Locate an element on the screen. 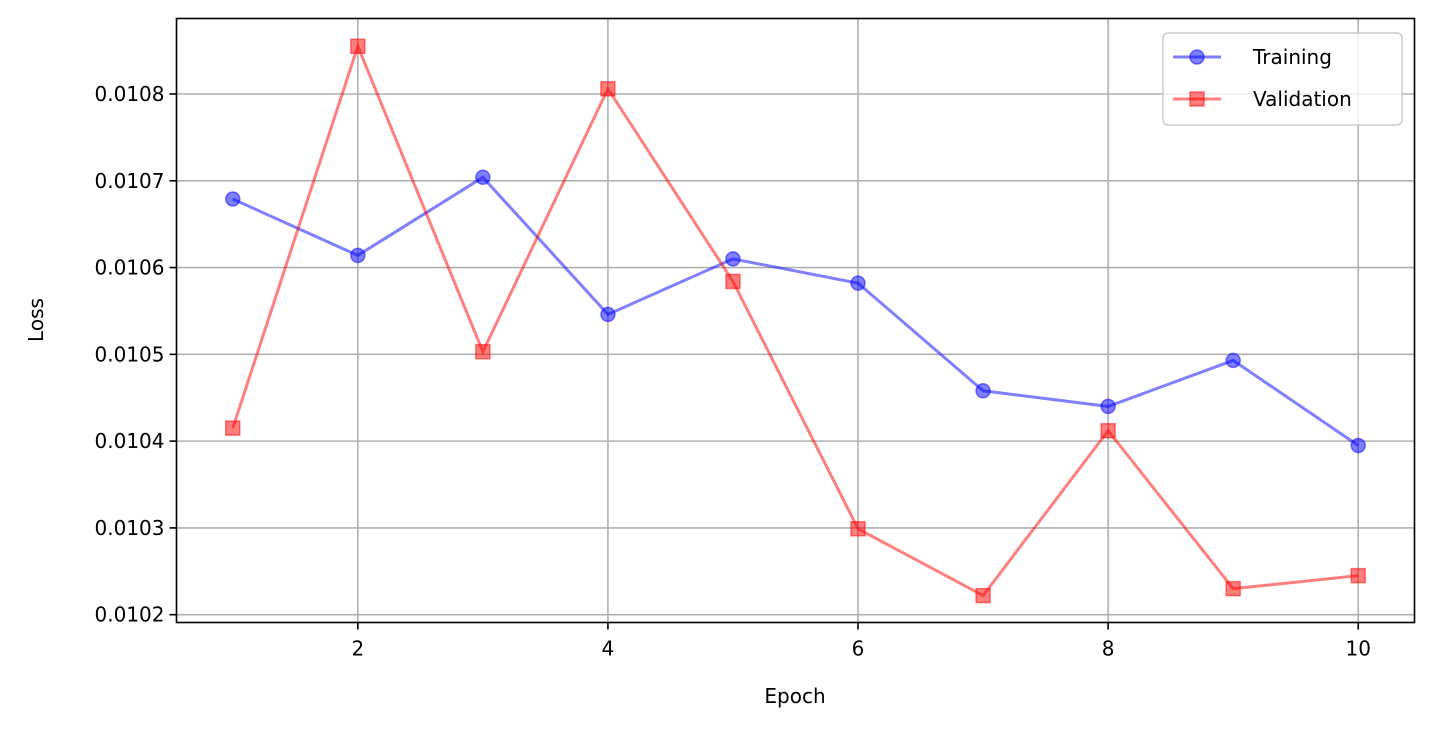 Image resolution: width=1436 pixels, height=730 pixels. legend-item-training: Training is located at coordinates (1252, 57).